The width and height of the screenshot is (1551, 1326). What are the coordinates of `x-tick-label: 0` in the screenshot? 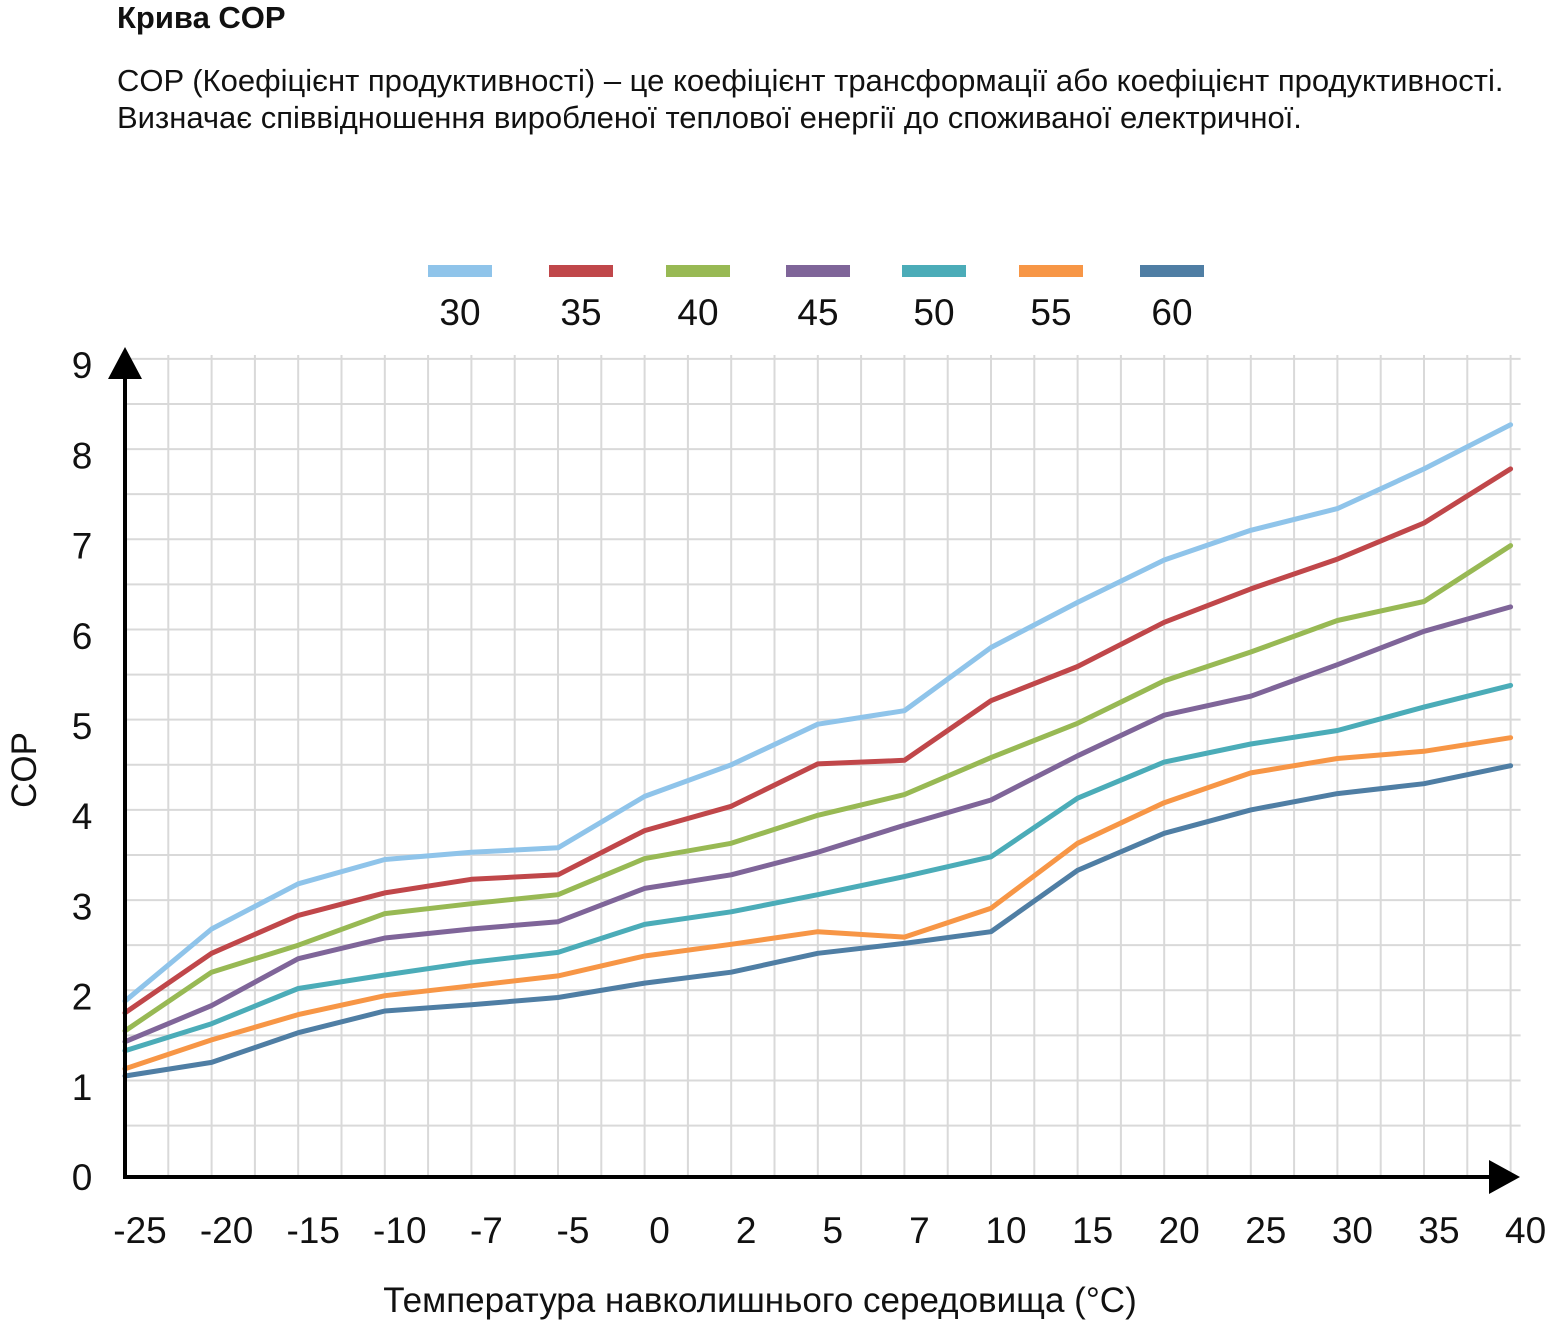 It's located at (659, 1230).